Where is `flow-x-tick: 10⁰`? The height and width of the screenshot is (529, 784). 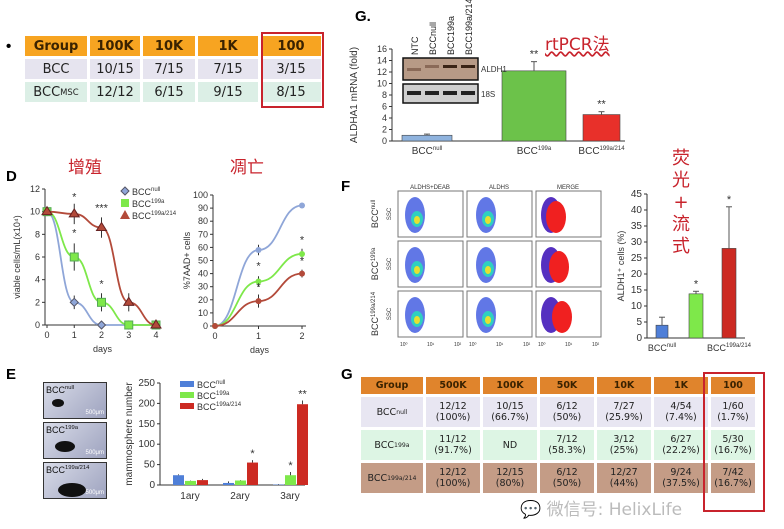
flow-x-tick: 10⁰ is located at coordinates (542, 345).